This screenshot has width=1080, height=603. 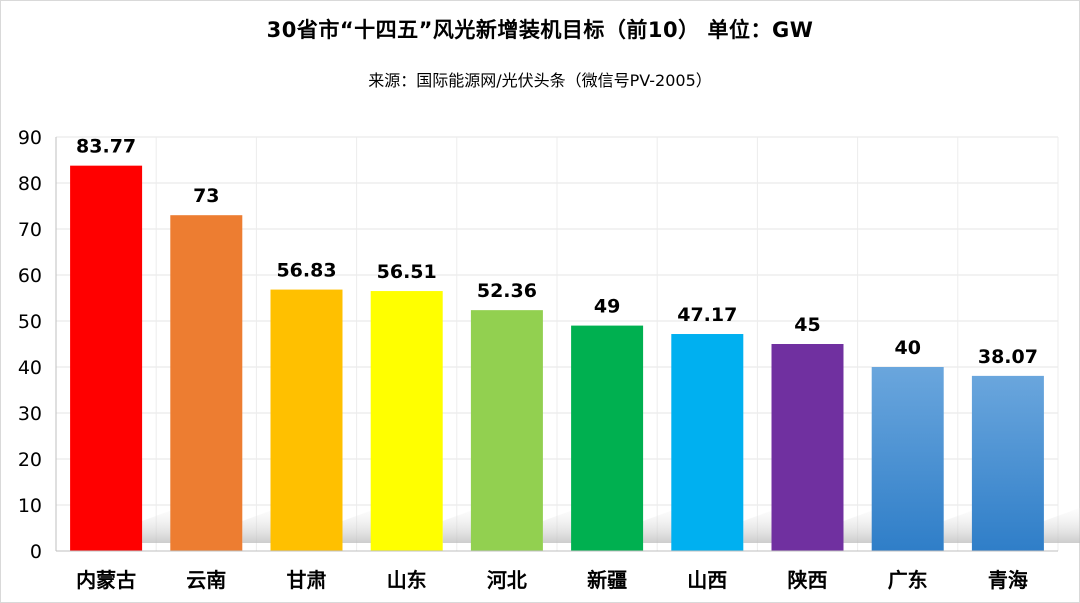 What do you see at coordinates (407, 272) in the screenshot?
I see `data-label: 56.51` at bounding box center [407, 272].